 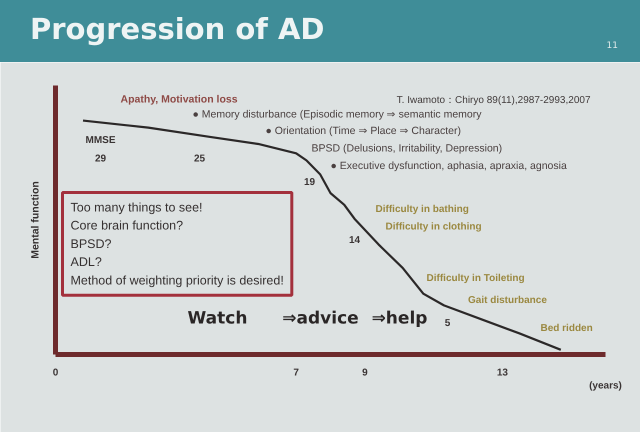 What do you see at coordinates (179, 100) in the screenshot?
I see `text: Apathy, Motivation loss` at bounding box center [179, 100].